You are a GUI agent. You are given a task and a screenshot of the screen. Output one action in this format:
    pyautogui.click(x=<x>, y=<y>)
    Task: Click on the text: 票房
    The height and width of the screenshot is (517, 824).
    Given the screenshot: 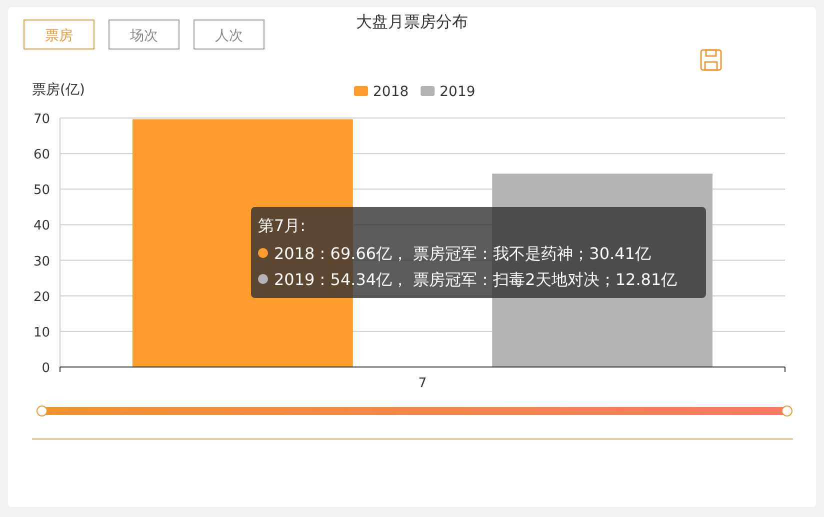 What is the action you would take?
    pyautogui.click(x=59, y=36)
    